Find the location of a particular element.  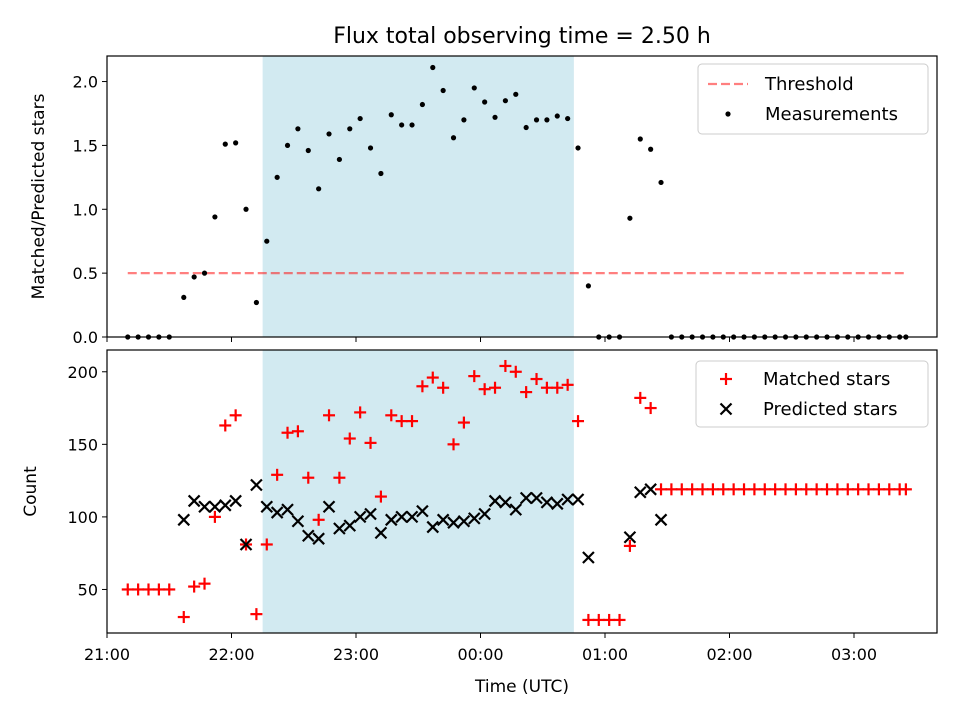

legend-threshold-label: Threshold is located at coordinates (809, 84).